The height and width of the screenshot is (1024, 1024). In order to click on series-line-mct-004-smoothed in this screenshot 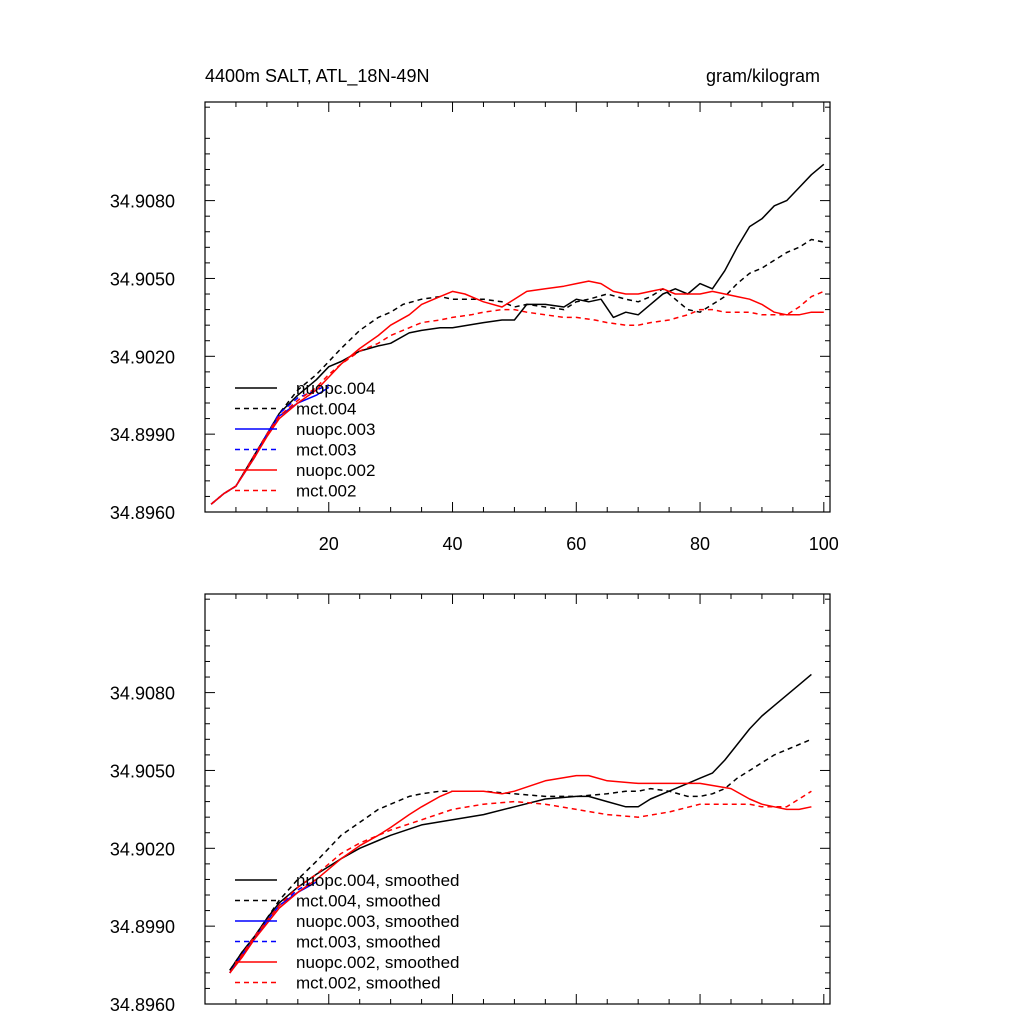, I will do `click(520, 854)`.